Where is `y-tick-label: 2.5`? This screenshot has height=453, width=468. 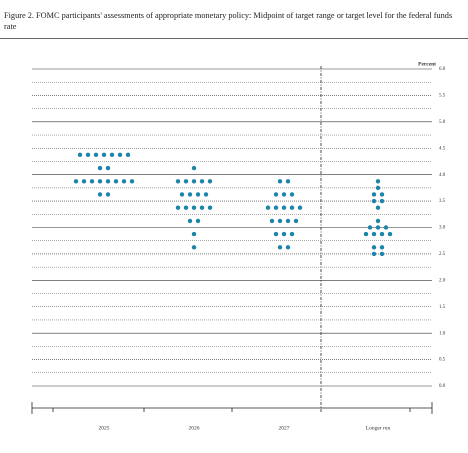 y-tick-label: 2.5 is located at coordinates (442, 254).